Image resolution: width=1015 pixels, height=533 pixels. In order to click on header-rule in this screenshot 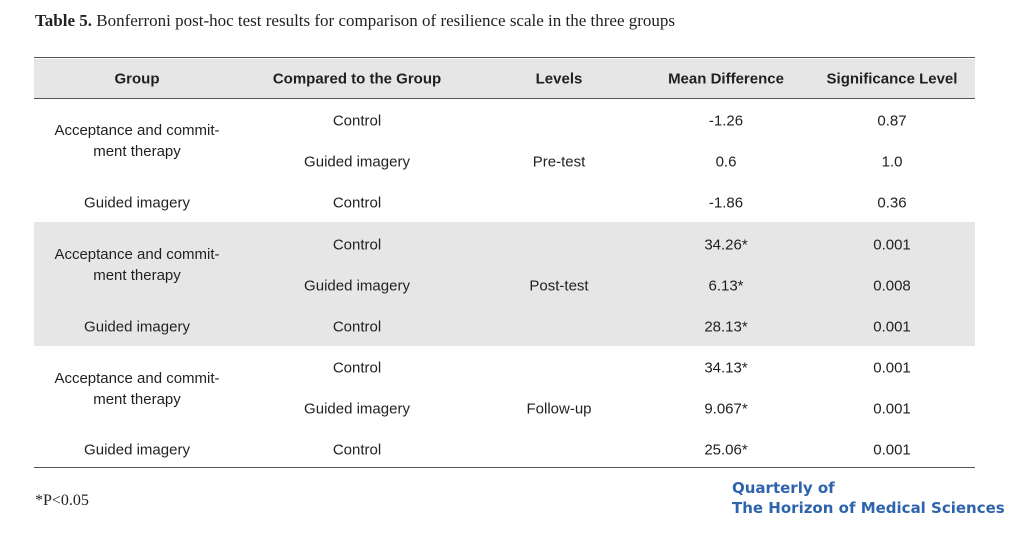, I will do `click(504, 98)`.